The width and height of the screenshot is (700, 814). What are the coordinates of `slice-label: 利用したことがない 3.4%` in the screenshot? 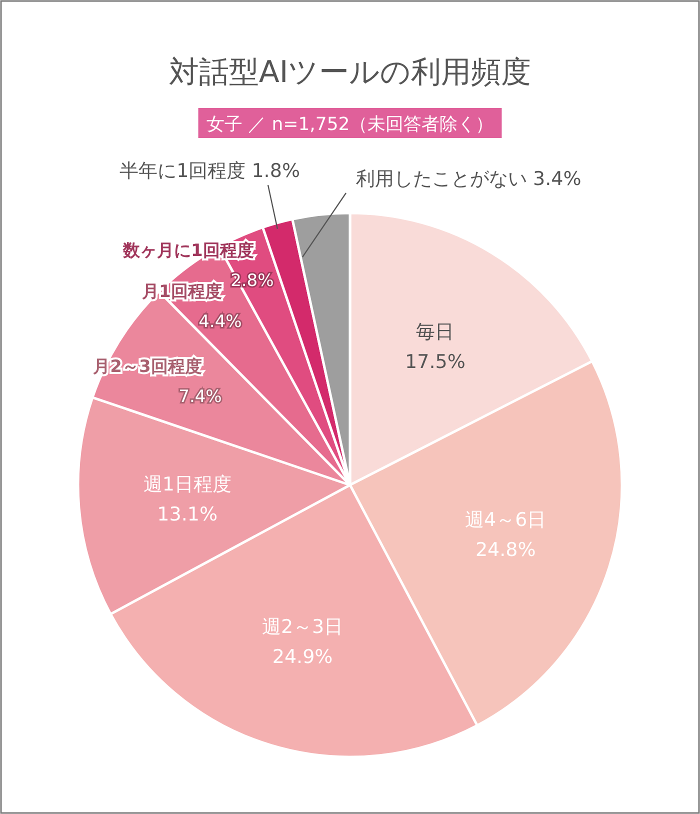 It's located at (469, 179).